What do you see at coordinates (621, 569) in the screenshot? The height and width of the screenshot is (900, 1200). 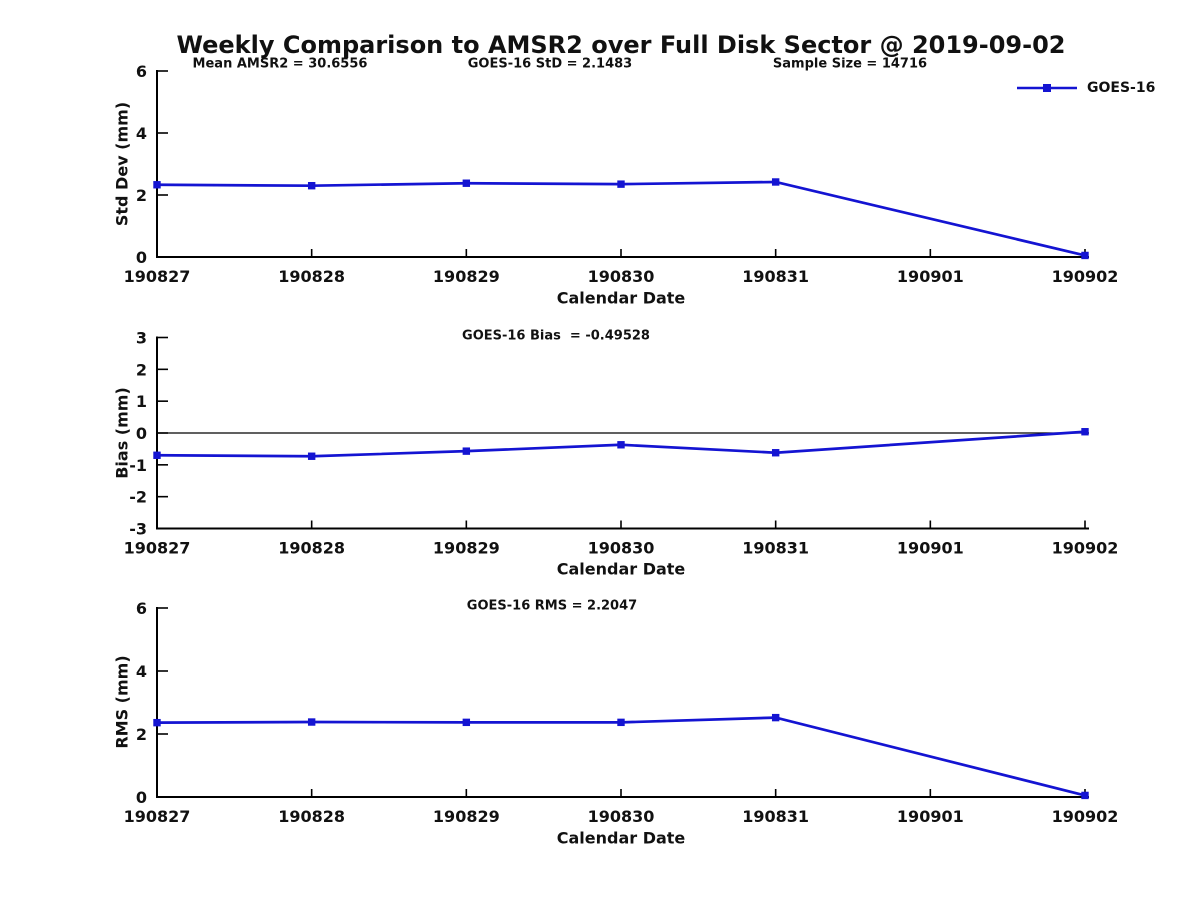 I see `x-axis-label-middle: Calendar Date` at bounding box center [621, 569].